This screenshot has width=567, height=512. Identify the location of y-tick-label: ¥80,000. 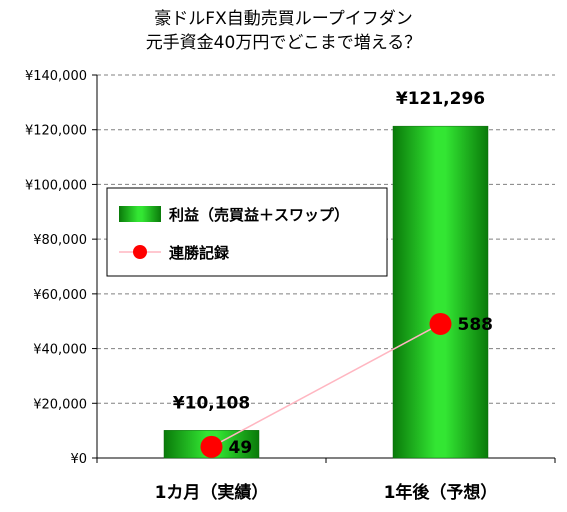
(60, 240).